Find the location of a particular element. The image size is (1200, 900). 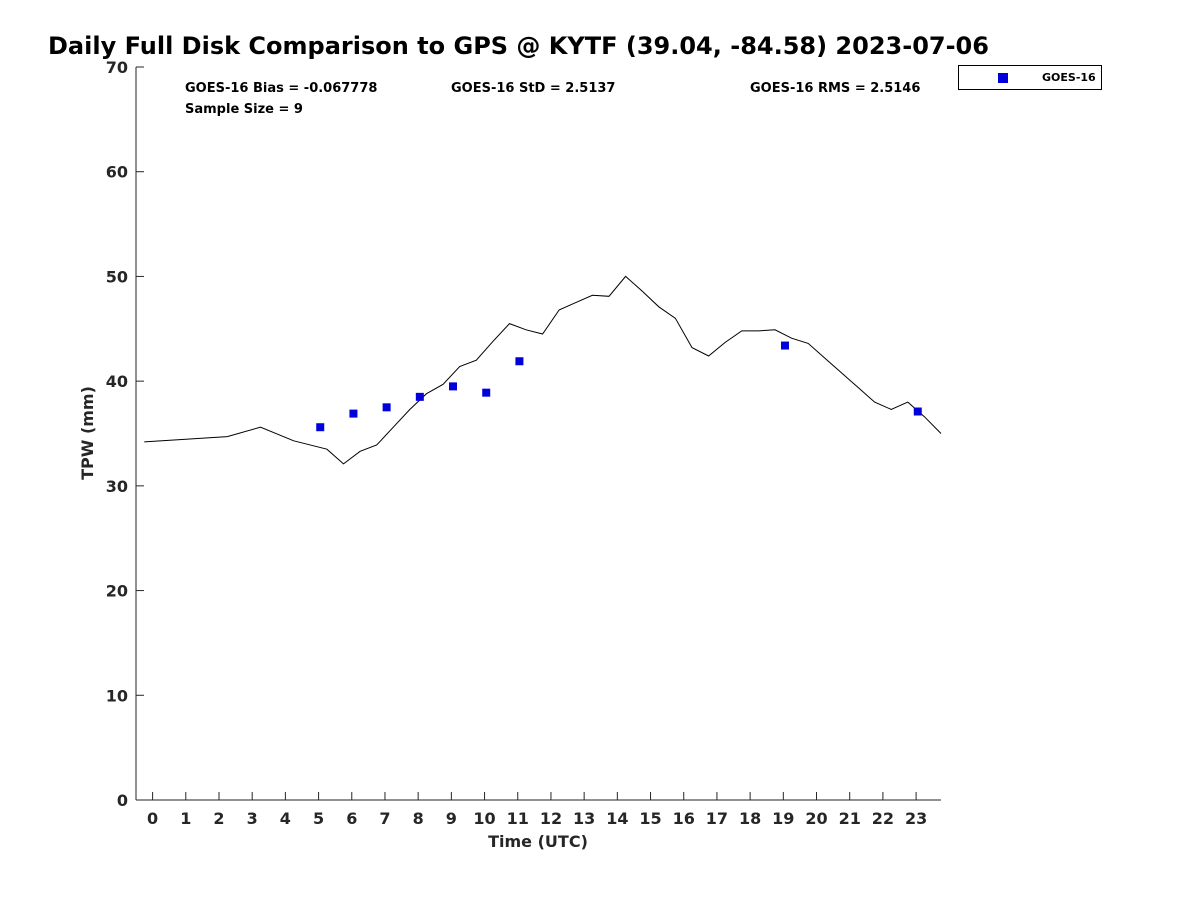

x-tick-label: 11 is located at coordinates (518, 818).